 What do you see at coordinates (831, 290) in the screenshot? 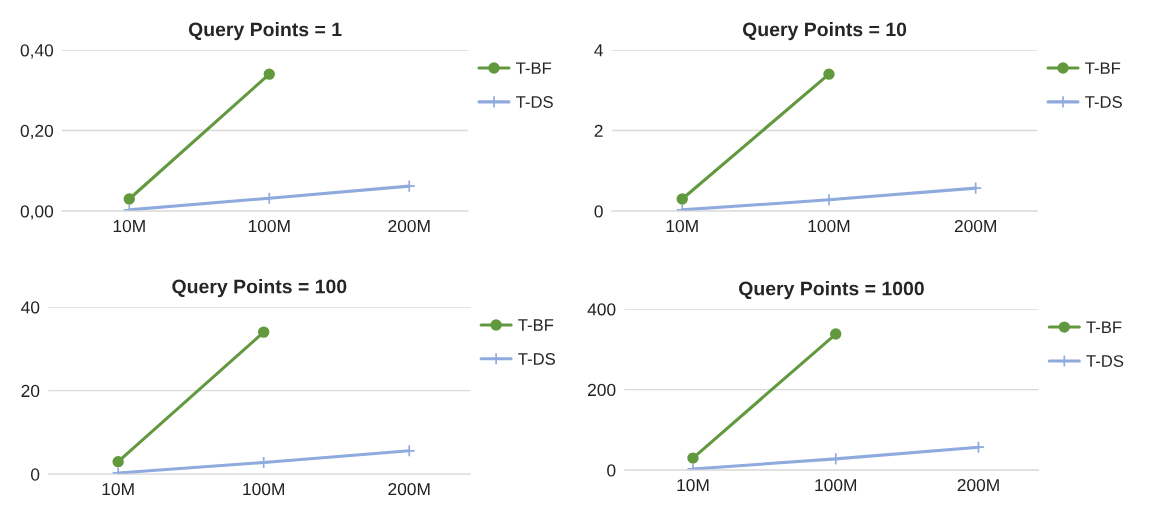
I see `chart-title: Query Points = 1000` at bounding box center [831, 290].